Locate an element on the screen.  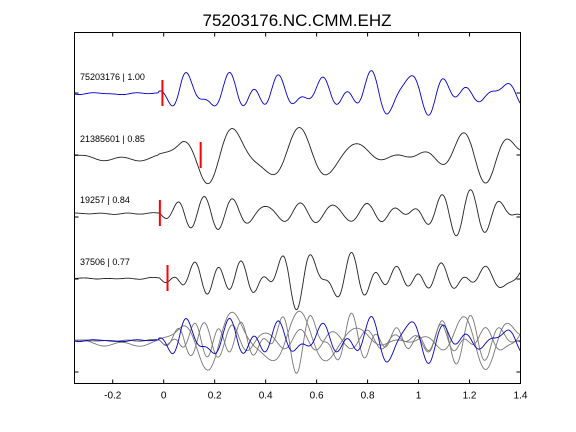
x-tick-label: -0.2 is located at coordinates (113, 396).